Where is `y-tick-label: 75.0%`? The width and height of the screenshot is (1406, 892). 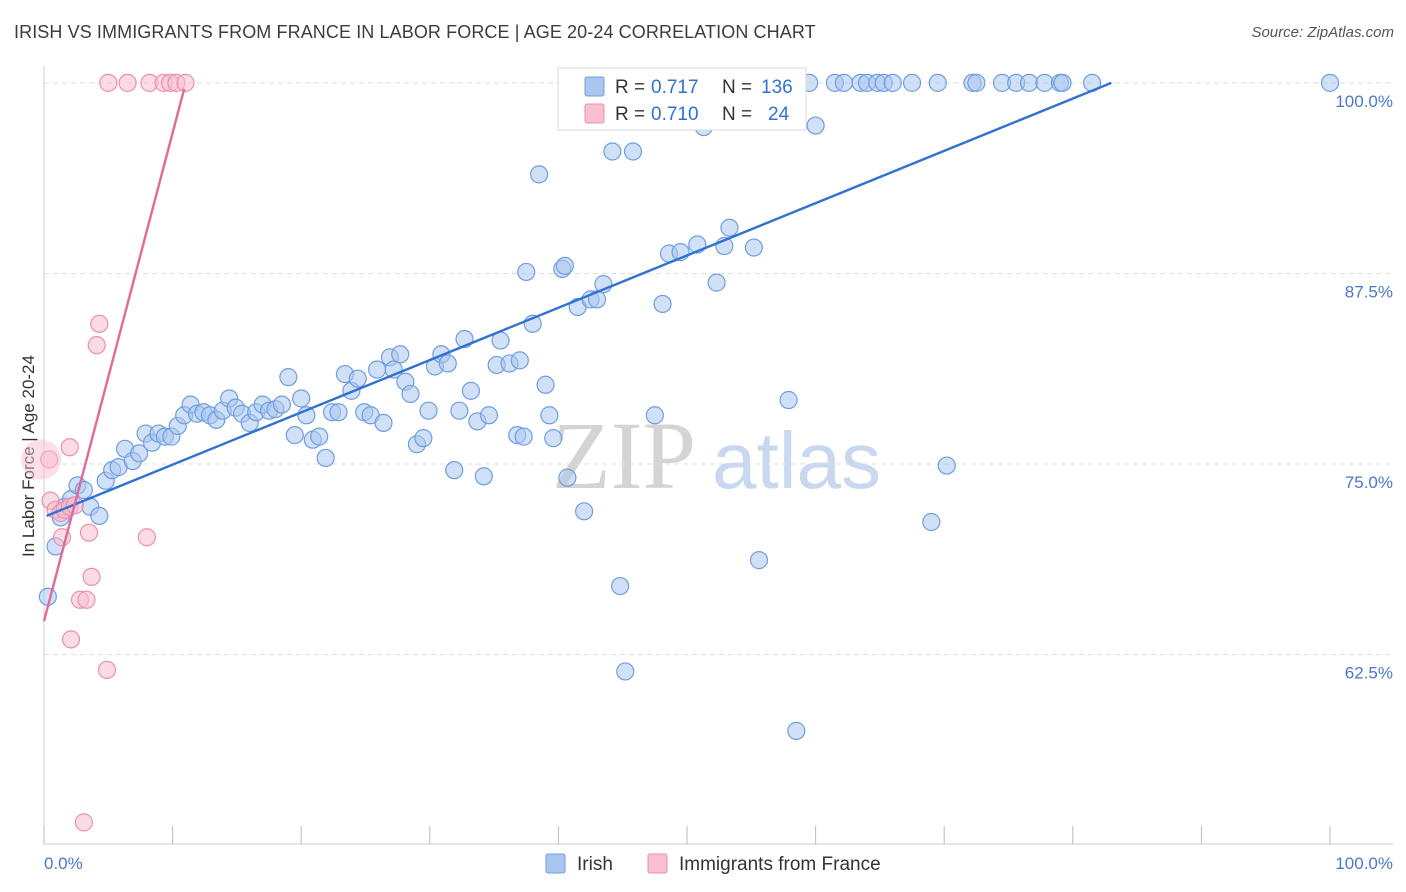
y-tick-label: 75.0% is located at coordinates (1369, 482).